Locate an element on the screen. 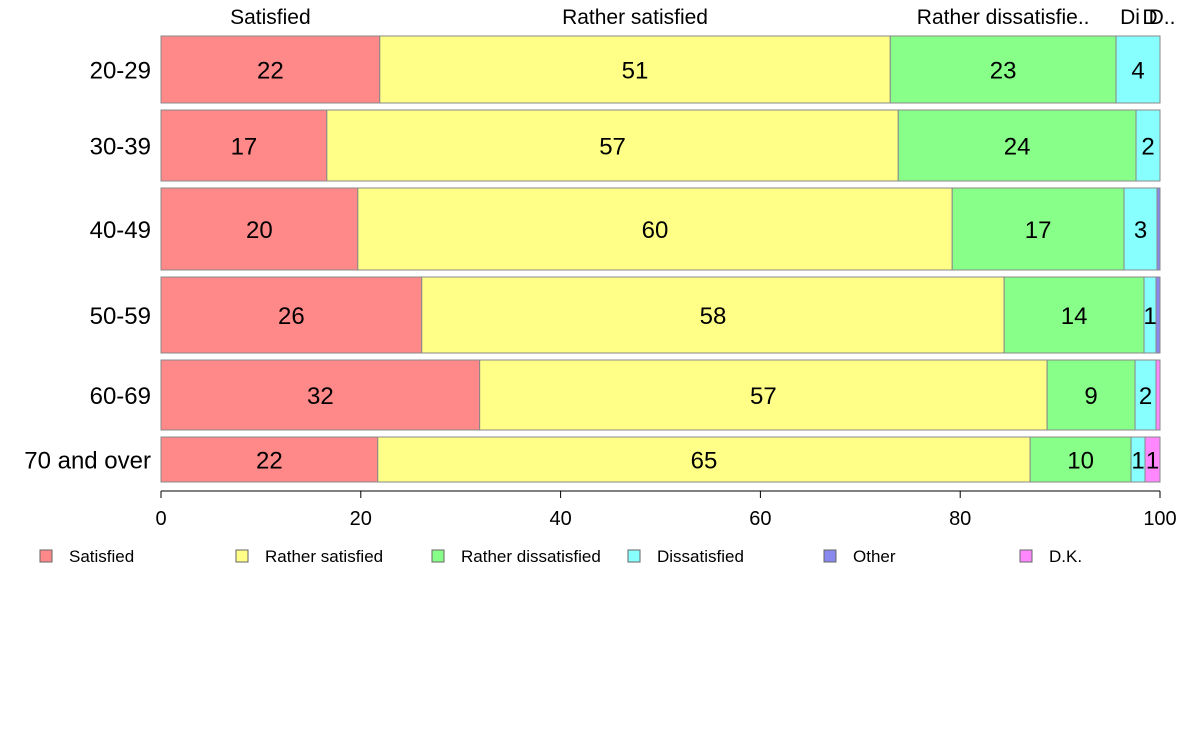 The width and height of the screenshot is (1188, 741). data-label-50-59-satisfied: 26 is located at coordinates (291, 316).